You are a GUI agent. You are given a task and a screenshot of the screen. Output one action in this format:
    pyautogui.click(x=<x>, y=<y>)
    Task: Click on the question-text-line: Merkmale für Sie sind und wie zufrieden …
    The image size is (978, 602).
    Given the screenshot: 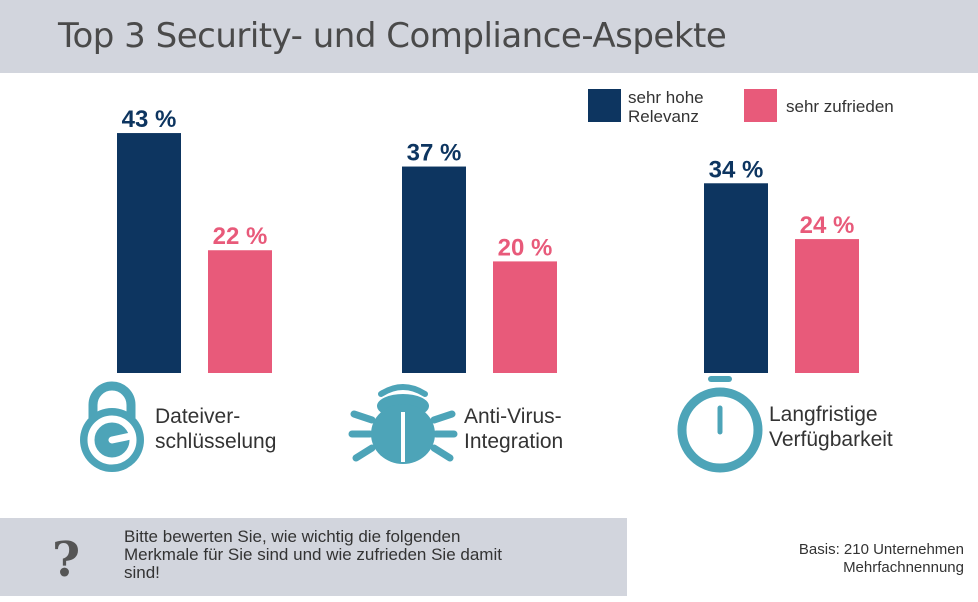 What is the action you would take?
    pyautogui.click(x=313, y=554)
    